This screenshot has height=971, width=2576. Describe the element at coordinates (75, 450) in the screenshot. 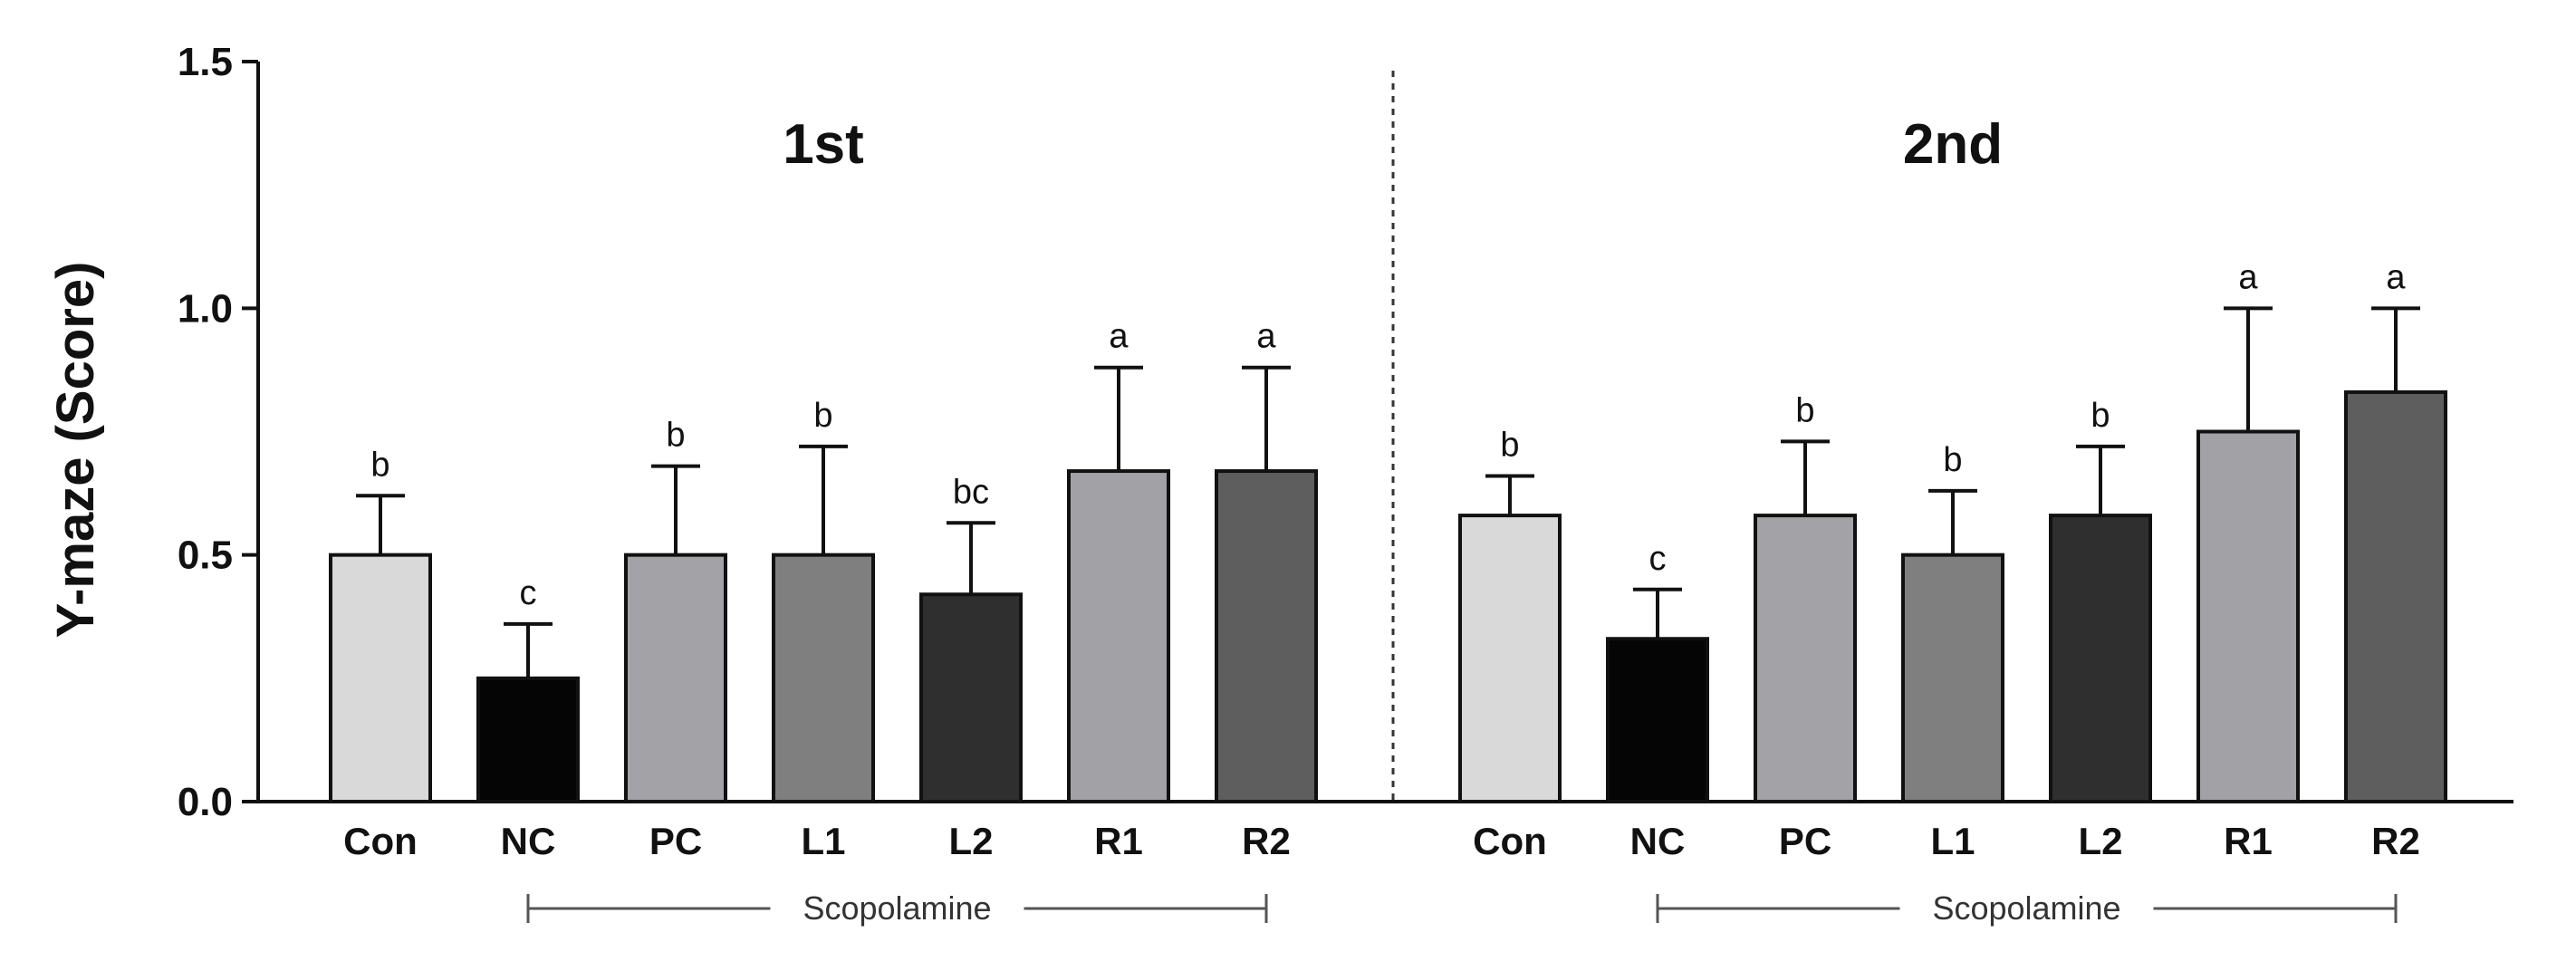

I see `y-axis-label: Y-maze (Score)` at that location.